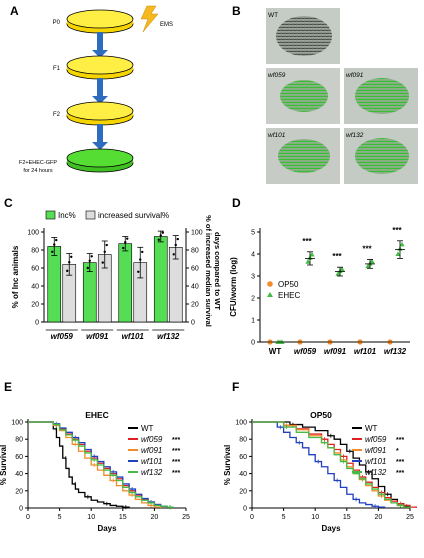  Describe the element at coordinates (38, 163) in the screenshot. I see `step-label-ehec: F2+EHEC-GFP` at that location.